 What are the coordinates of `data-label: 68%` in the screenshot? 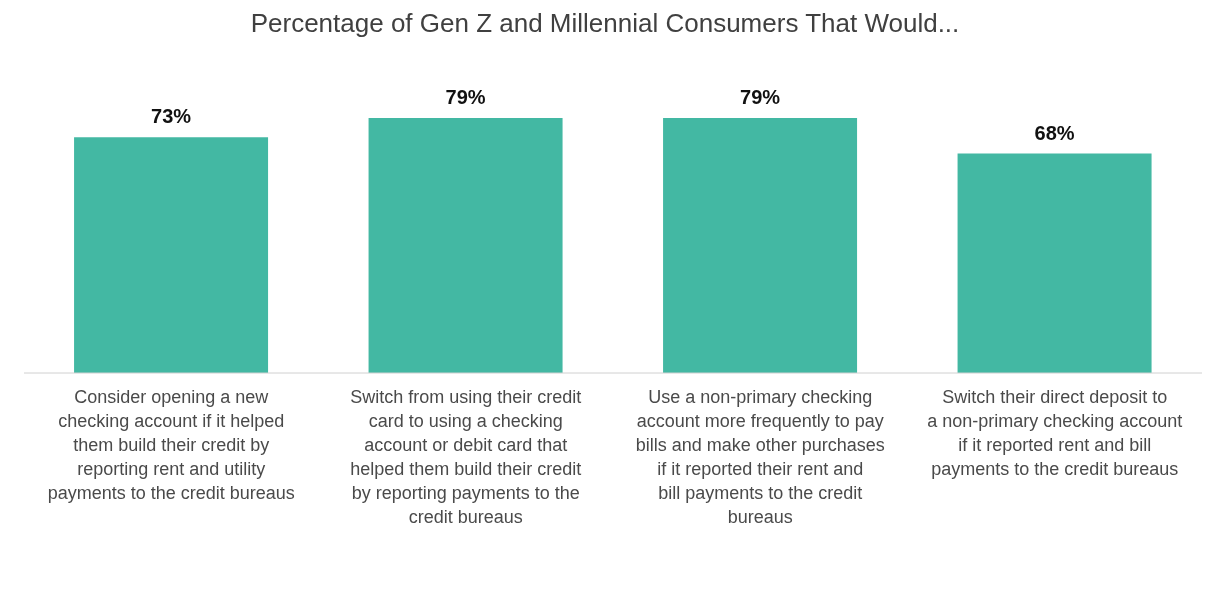 It's located at (1054, 132).